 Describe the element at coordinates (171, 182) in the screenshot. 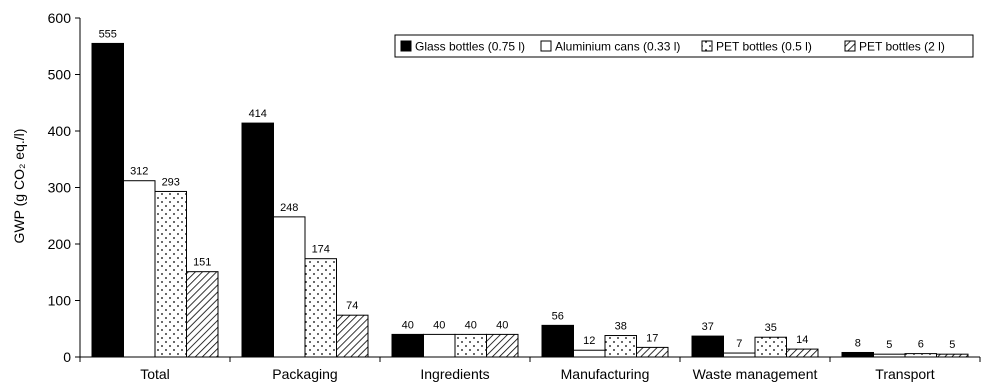

I see `data-label: 293` at that location.